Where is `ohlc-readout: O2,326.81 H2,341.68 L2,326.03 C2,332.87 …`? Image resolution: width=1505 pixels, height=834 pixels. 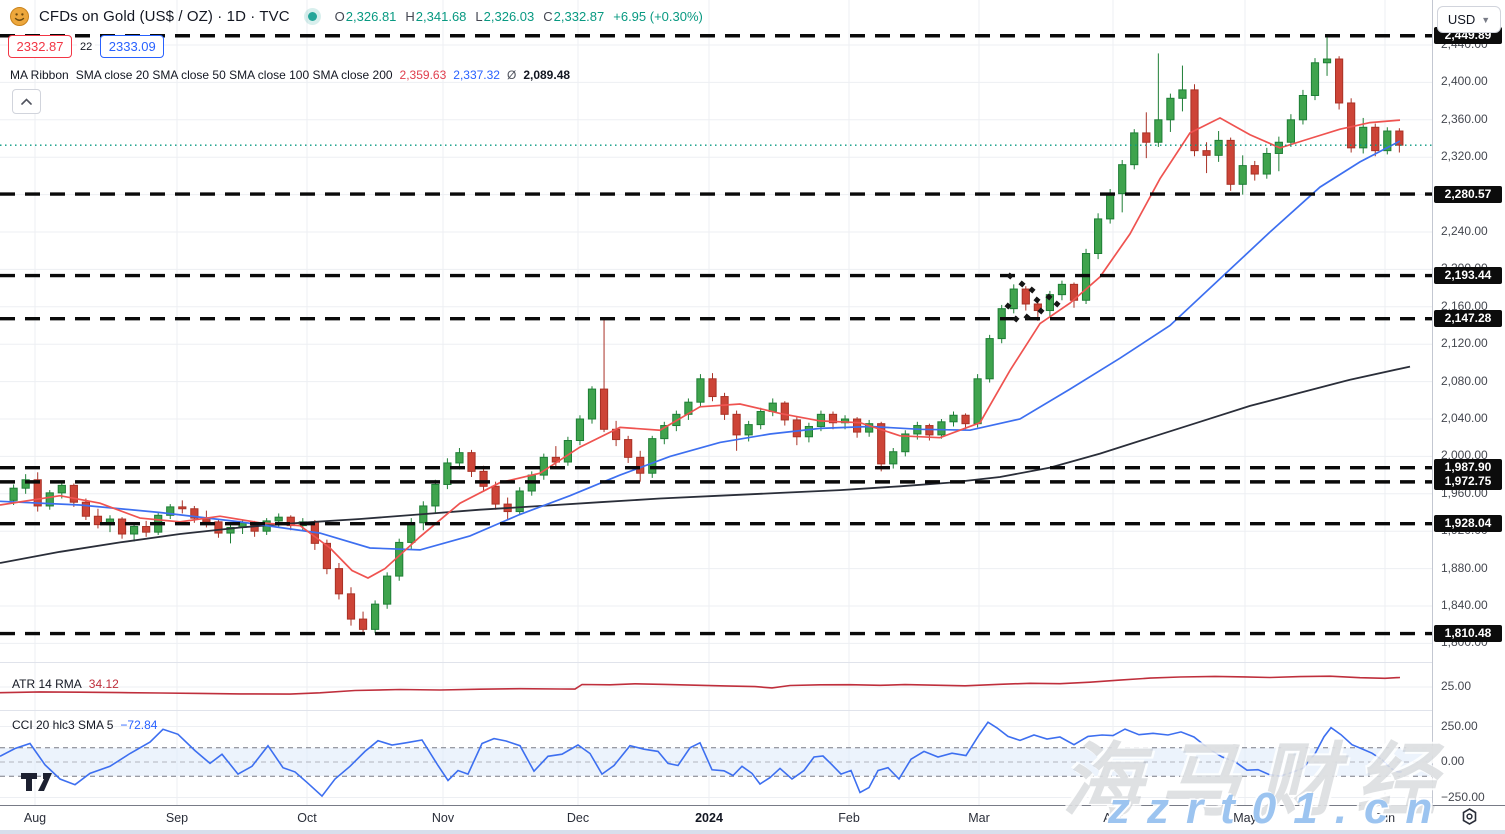
ohlc-readout: O2,326.81 H2,341.68 L2,326.03 C2,332.87 … is located at coordinates (519, 16).